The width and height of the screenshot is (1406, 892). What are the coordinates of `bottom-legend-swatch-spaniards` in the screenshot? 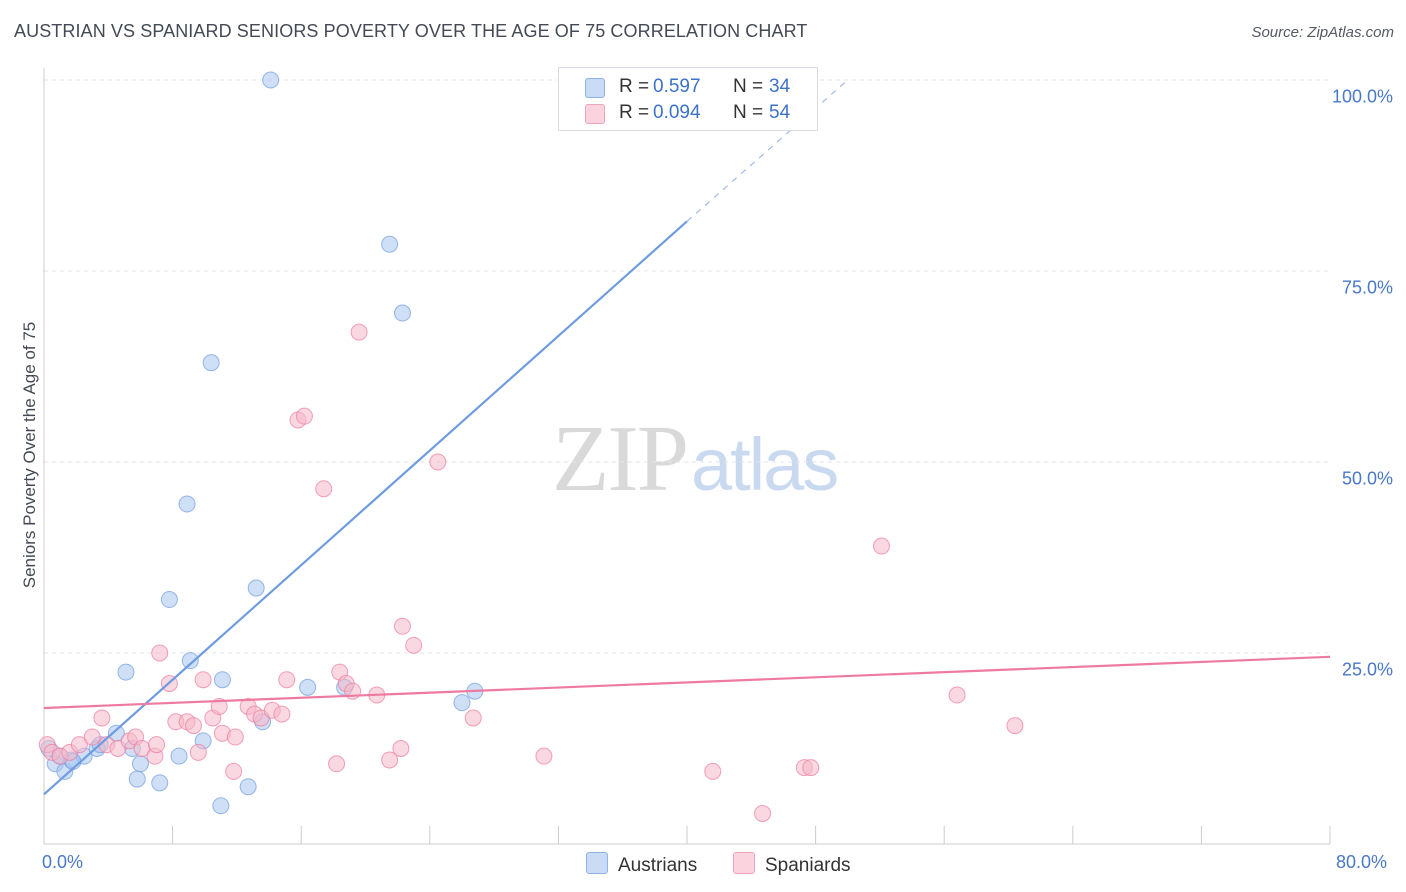 It's located at (744, 863).